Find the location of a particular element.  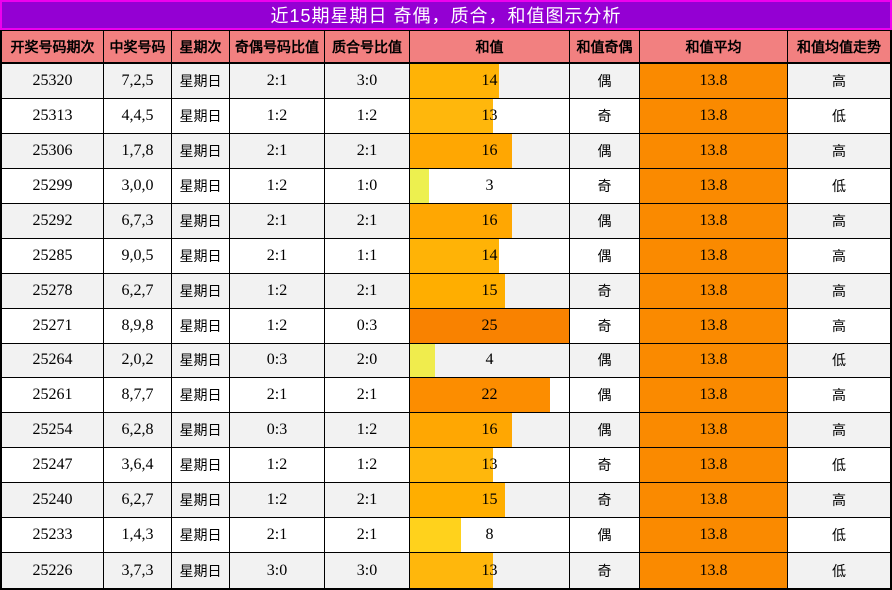

sum-cell: 4 is located at coordinates (490, 361).